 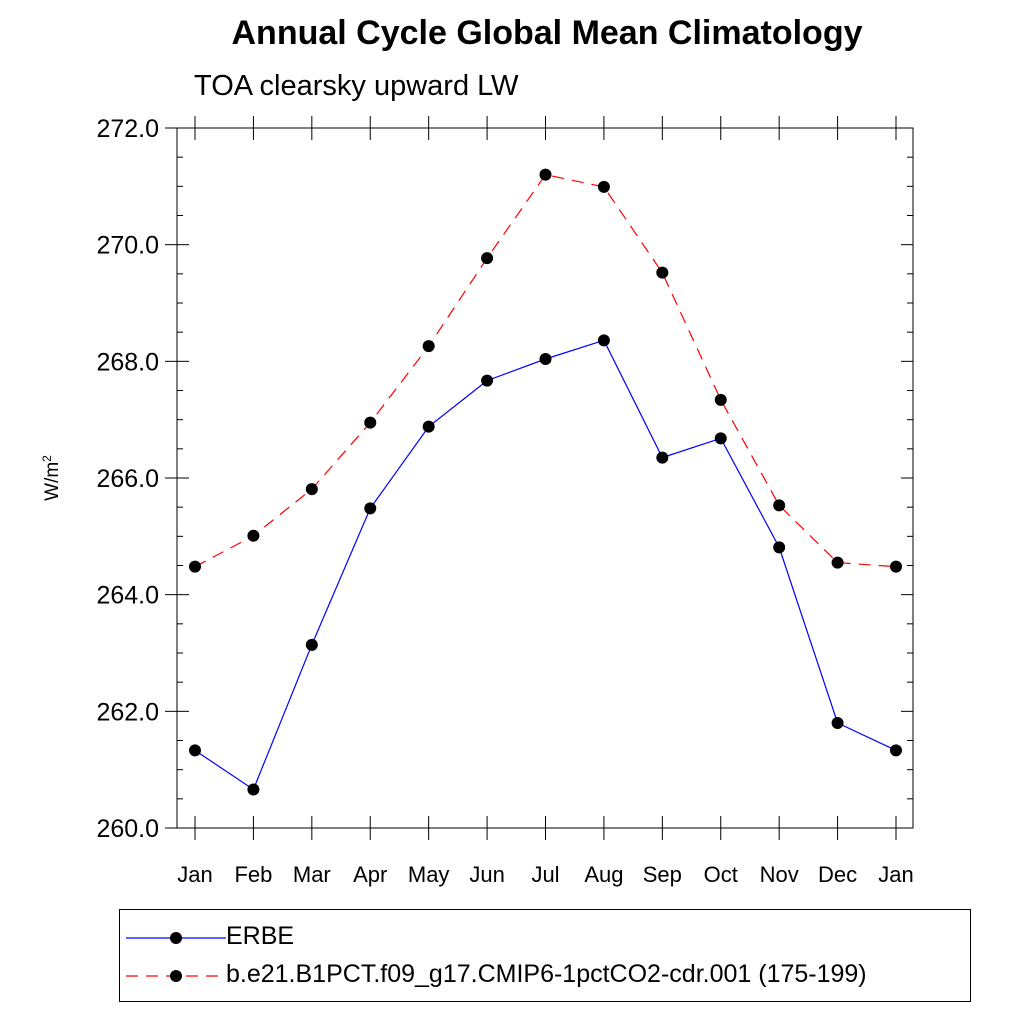 I want to click on y-axis-label: W/m2, so click(x=52, y=478).